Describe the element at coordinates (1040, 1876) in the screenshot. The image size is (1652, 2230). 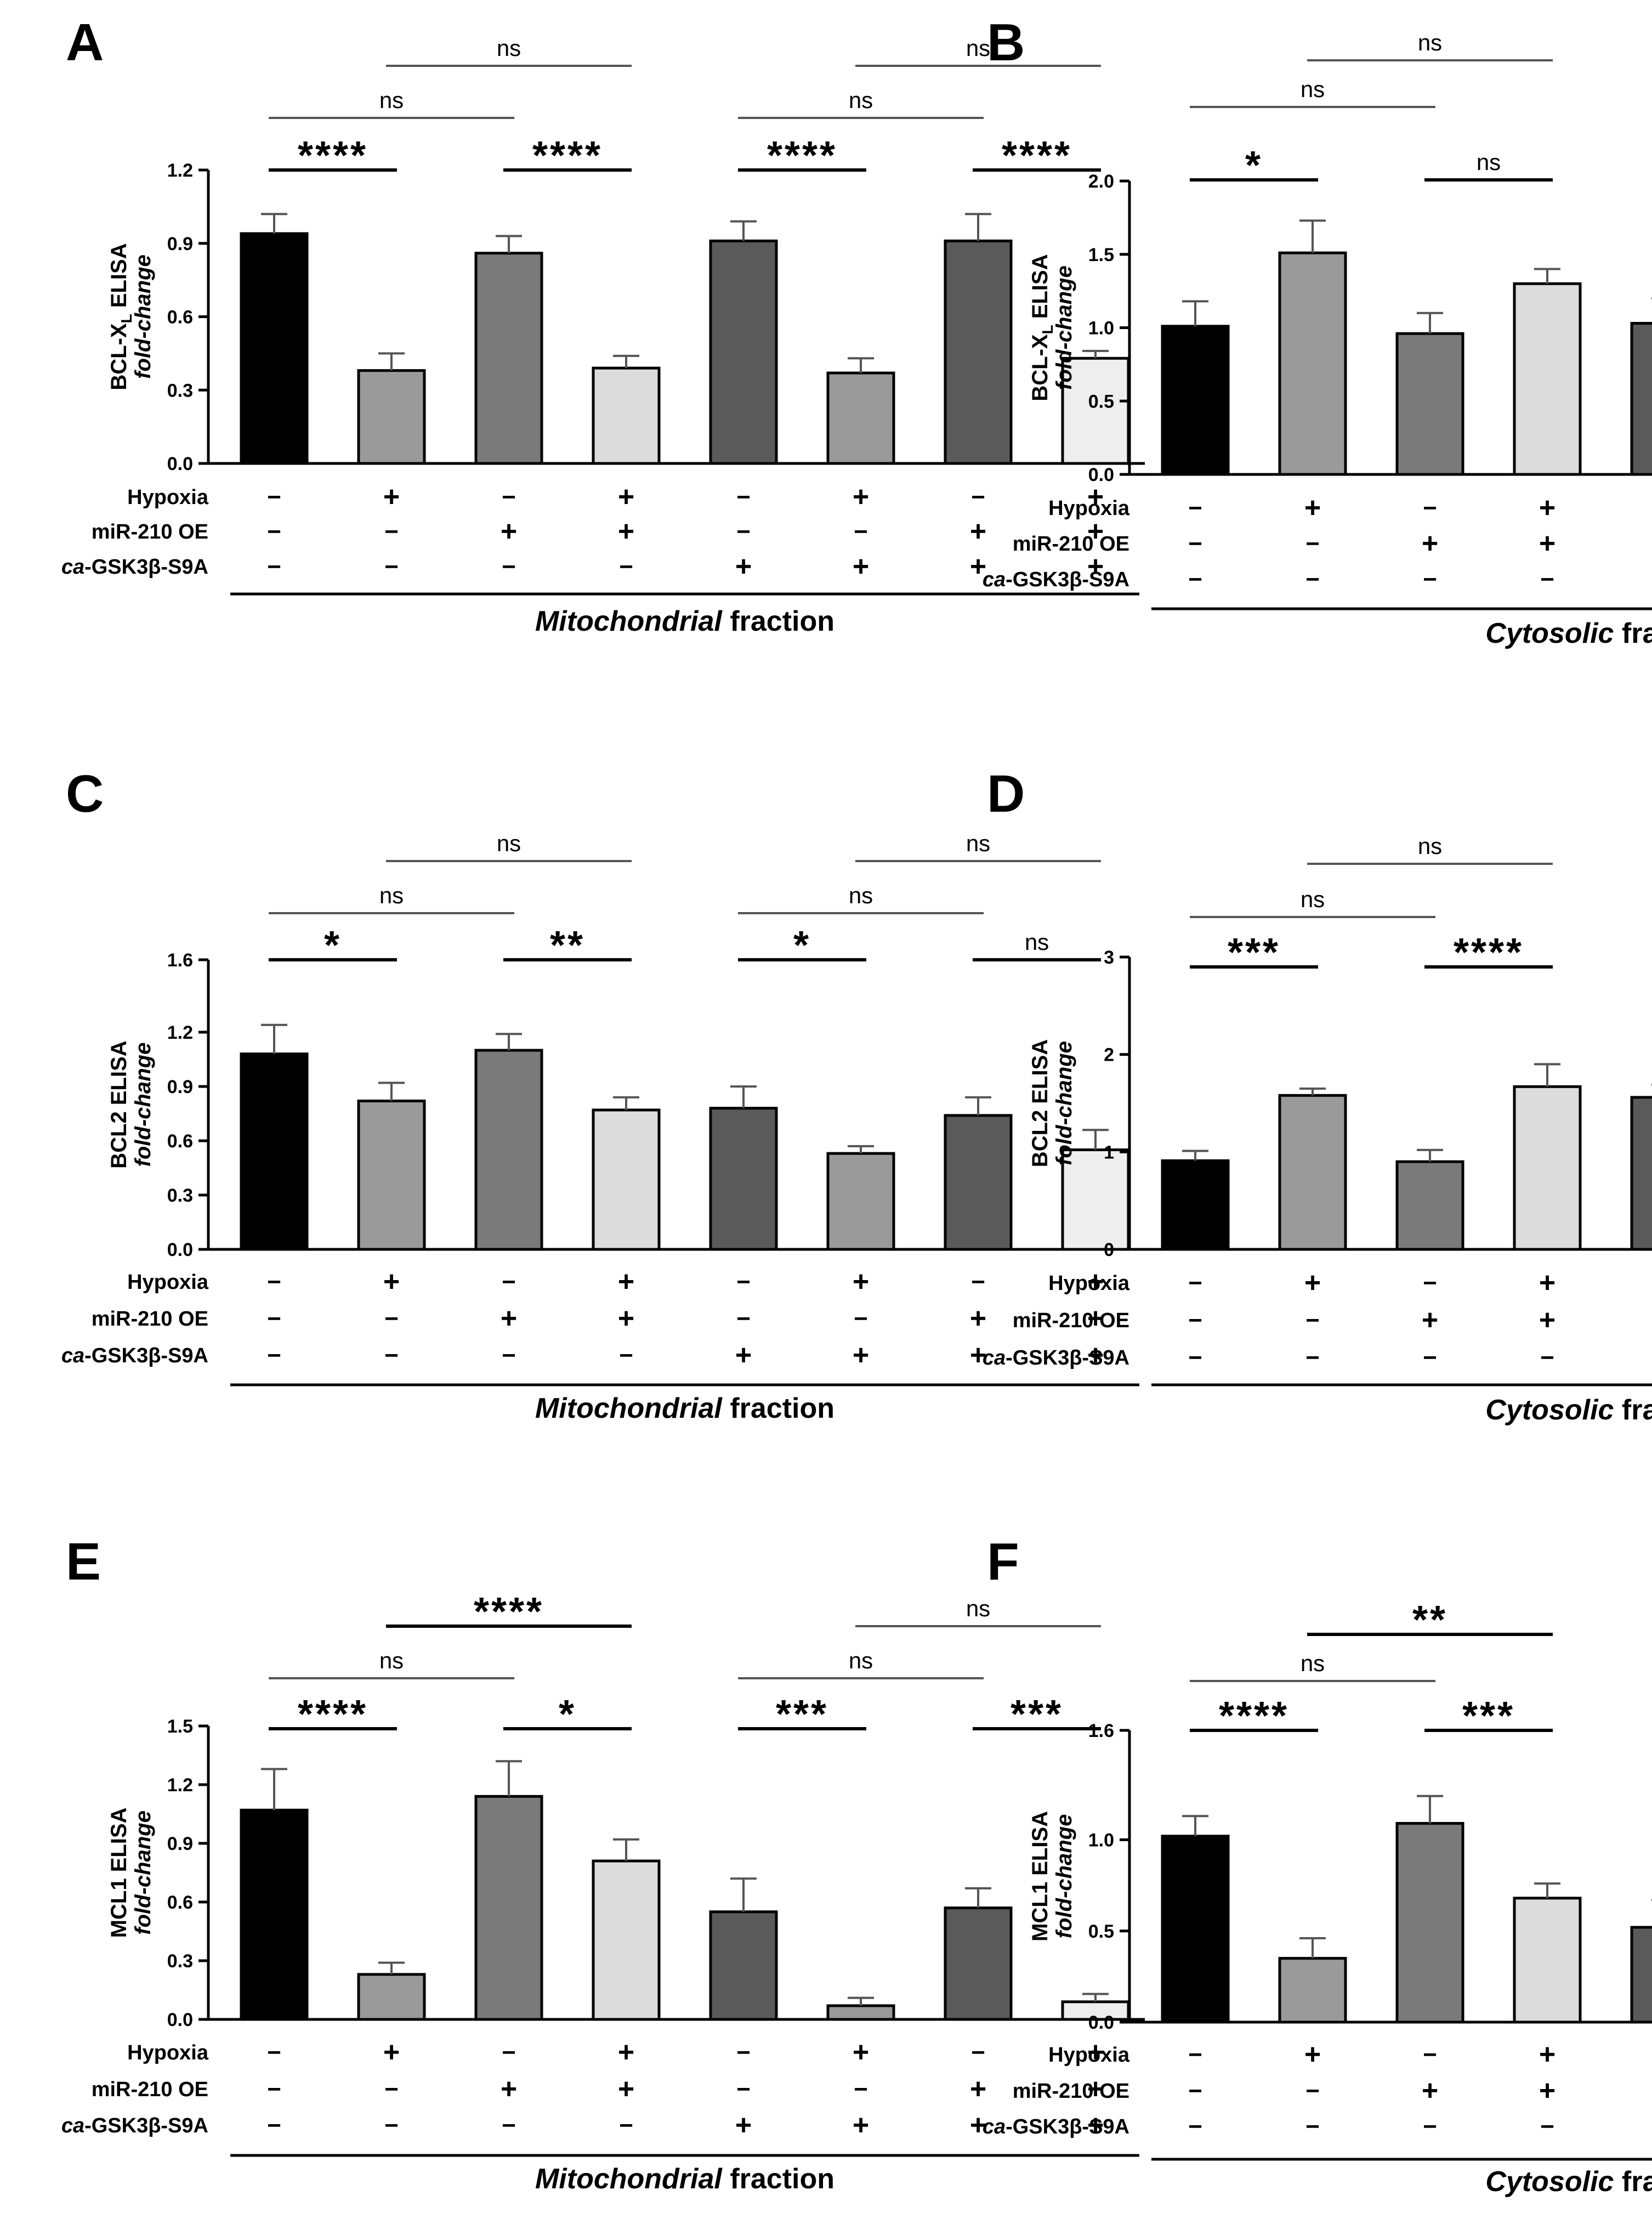
I see `y-label-main: MCL1 ELISA` at that location.